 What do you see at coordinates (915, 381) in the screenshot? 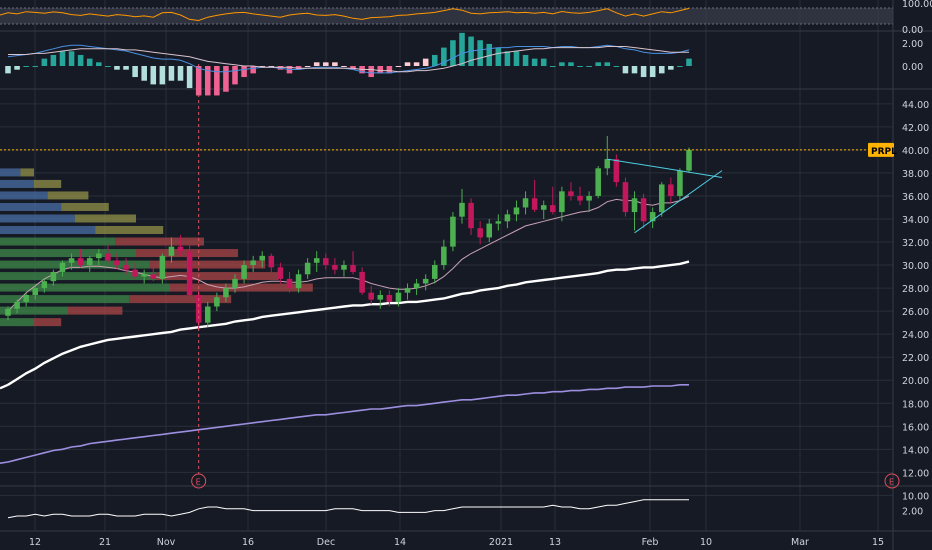
I see `y-tick-label: 20.00` at bounding box center [915, 381].